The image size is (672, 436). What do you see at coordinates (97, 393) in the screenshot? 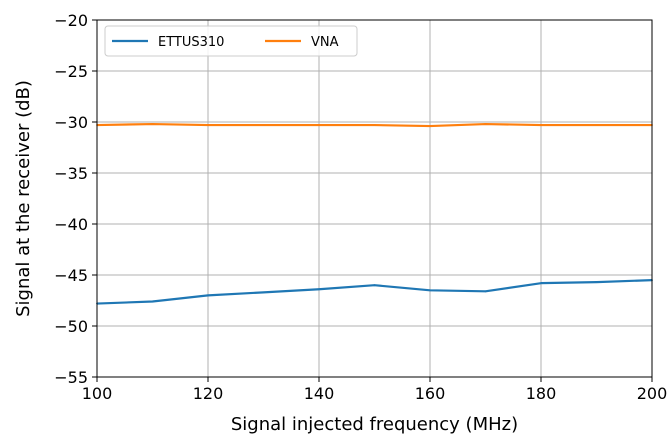
I see `x-tick-label: 100` at bounding box center [97, 393].